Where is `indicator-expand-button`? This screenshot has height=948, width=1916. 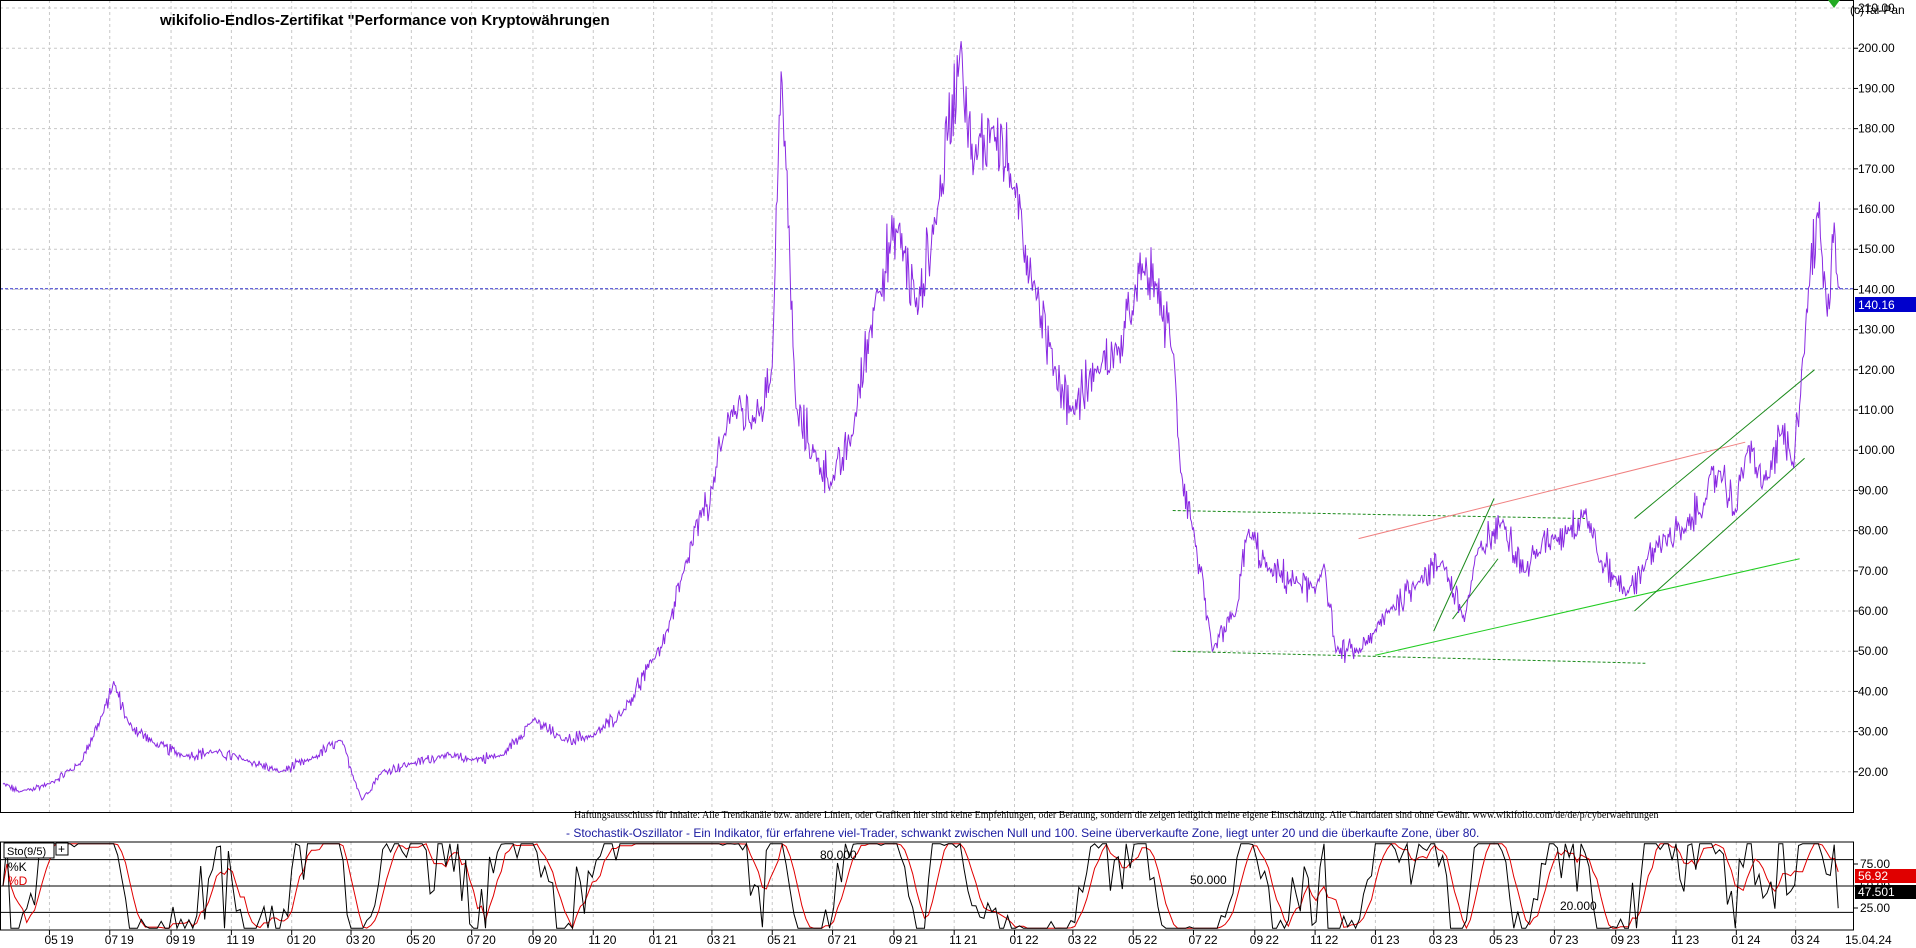 indicator-expand-button is located at coordinates (62, 849).